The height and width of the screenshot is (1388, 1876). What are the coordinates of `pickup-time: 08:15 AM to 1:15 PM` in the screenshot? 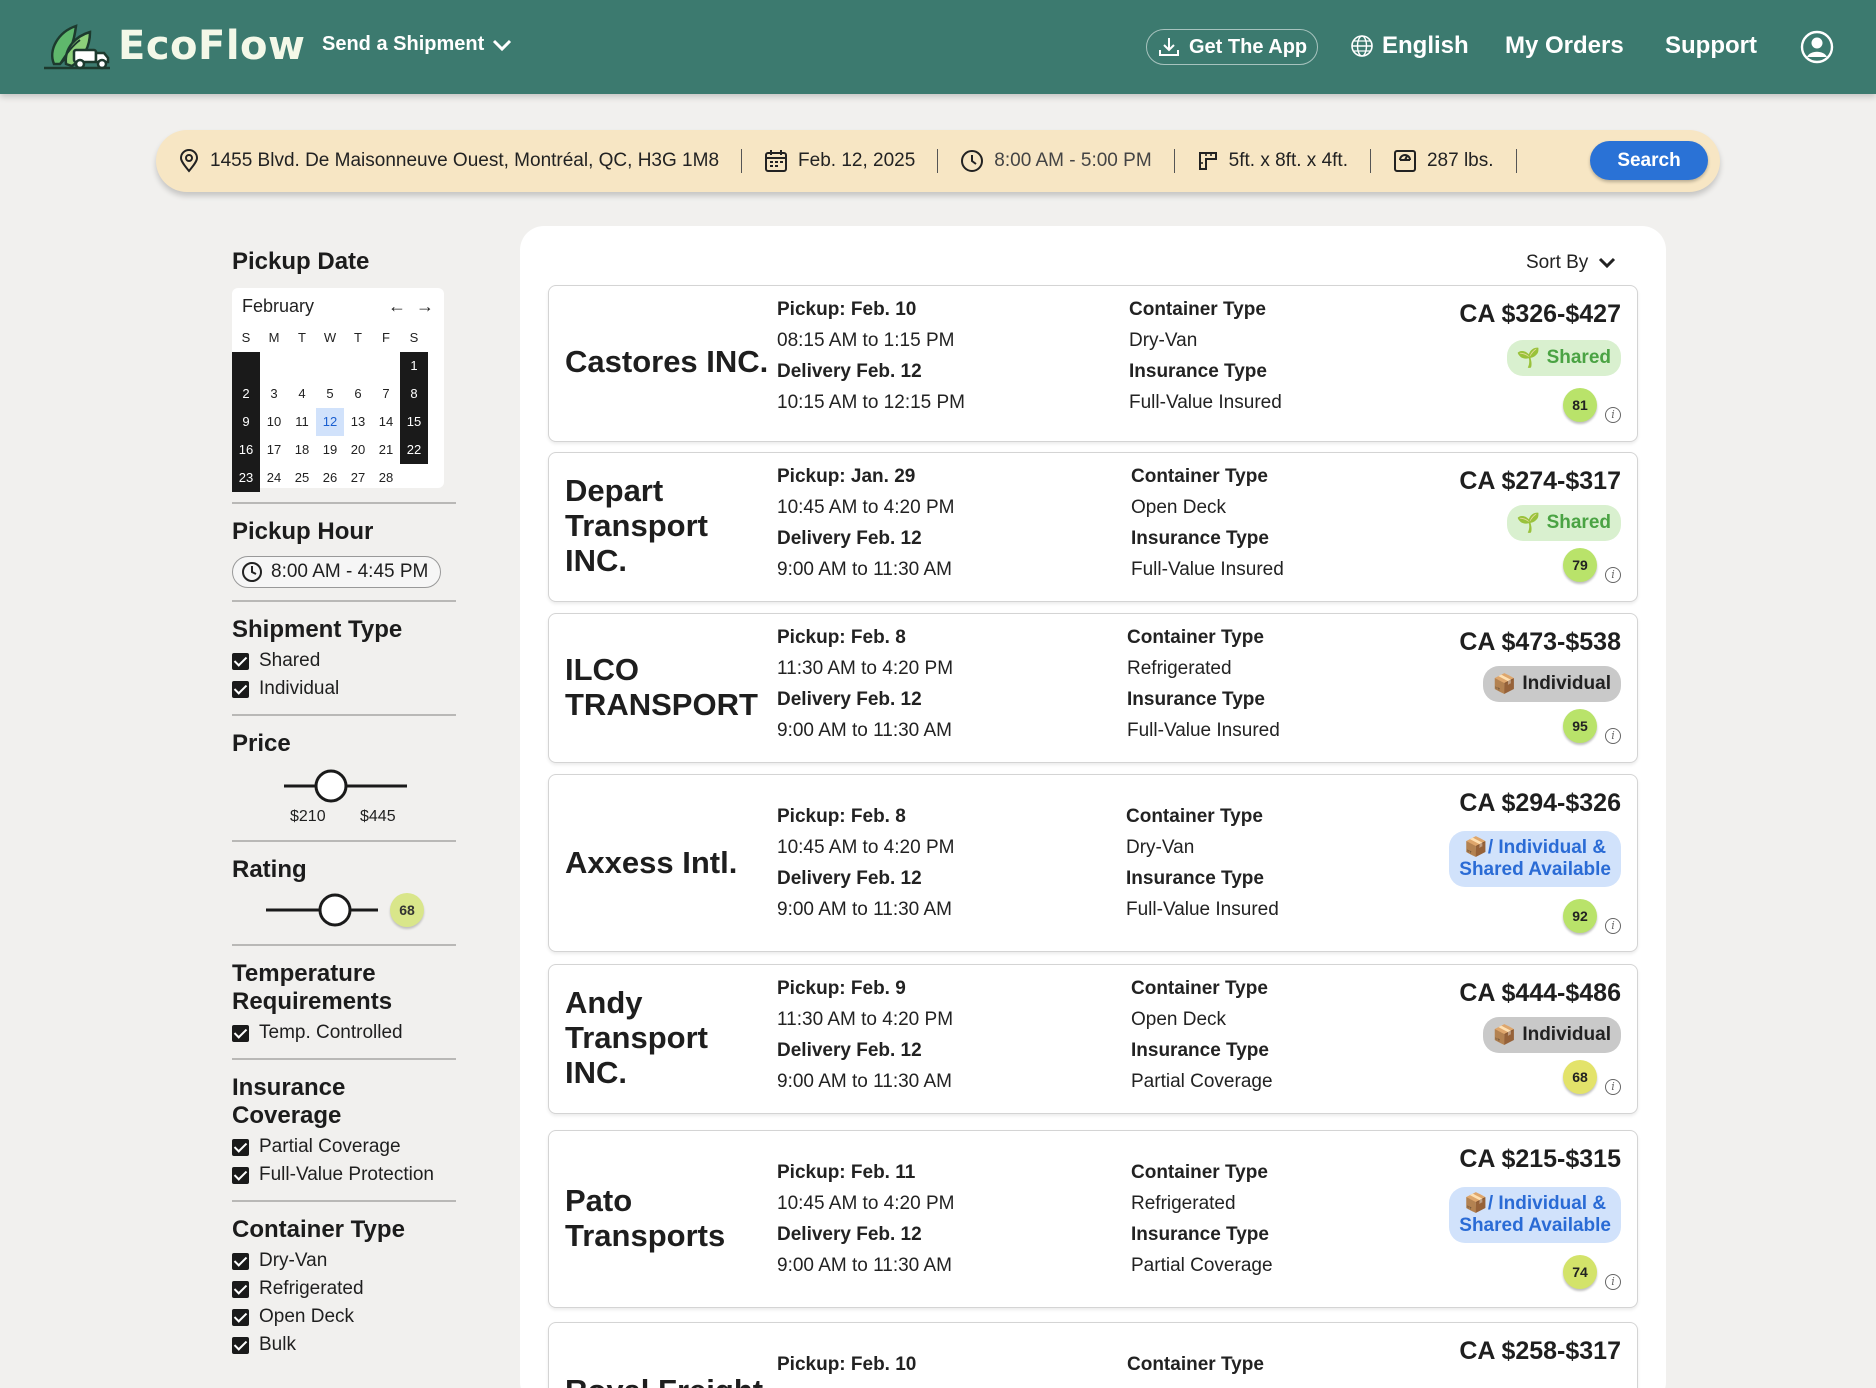 It's located at (866, 340).